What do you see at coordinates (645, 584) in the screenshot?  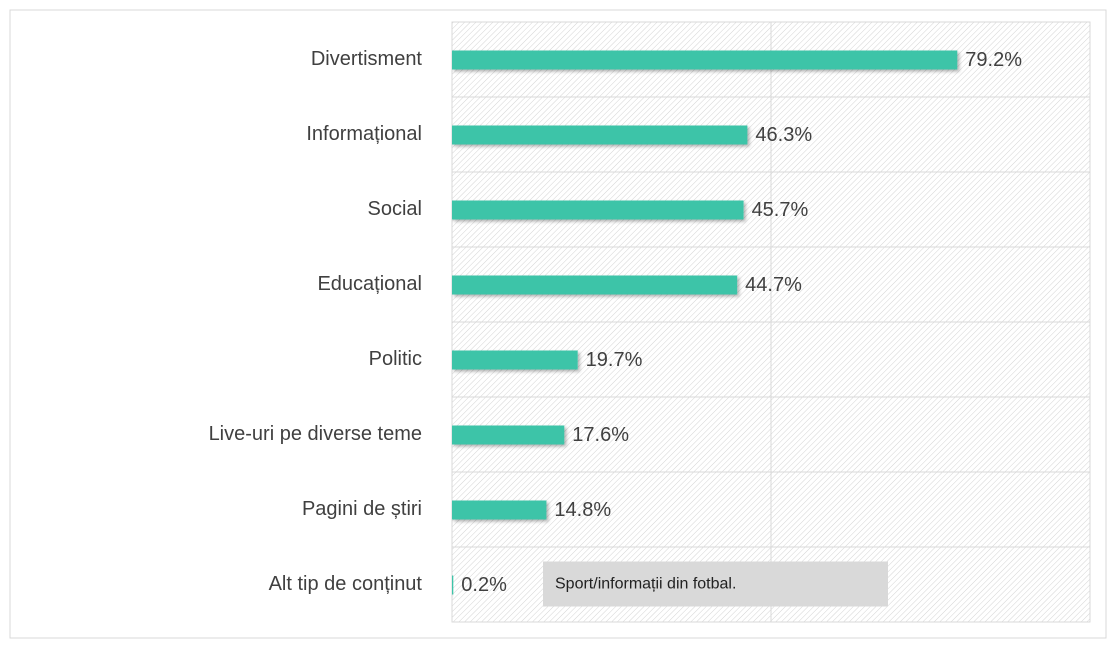 I see `annotation: Sport/informații din fotbal.` at bounding box center [645, 584].